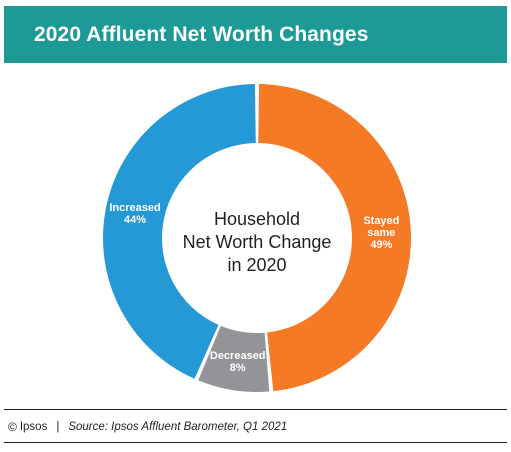  Describe the element at coordinates (238, 356) in the screenshot. I see `slice-name-label-2: Decreased` at that location.